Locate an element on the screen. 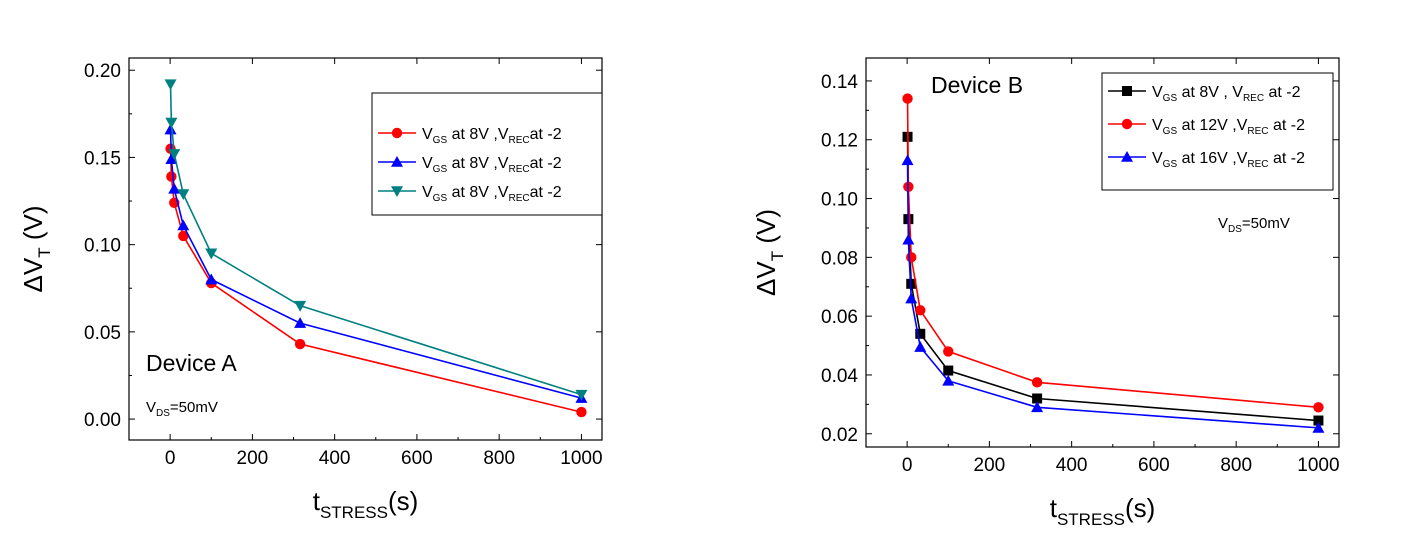 The image size is (1426, 533). y-tick-label: 0.12 is located at coordinates (839, 141).